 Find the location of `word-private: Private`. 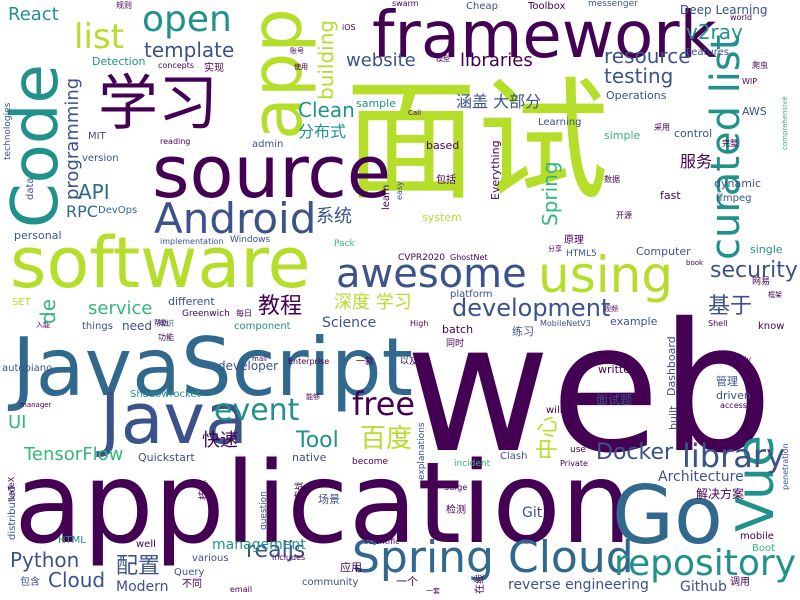

word-private: Private is located at coordinates (574, 463).